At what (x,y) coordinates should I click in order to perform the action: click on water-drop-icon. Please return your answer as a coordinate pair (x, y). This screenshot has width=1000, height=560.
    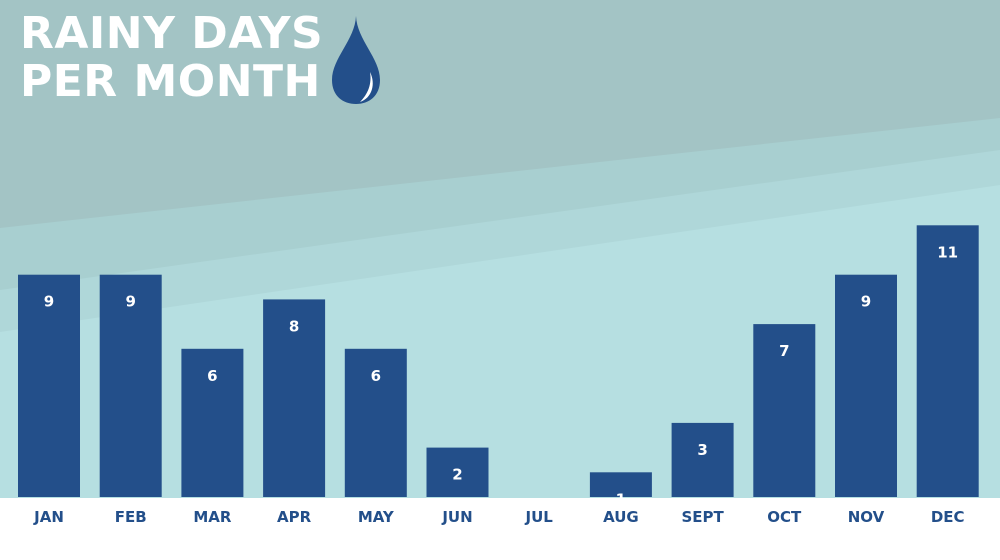
    Looking at the image, I should click on (356, 60).